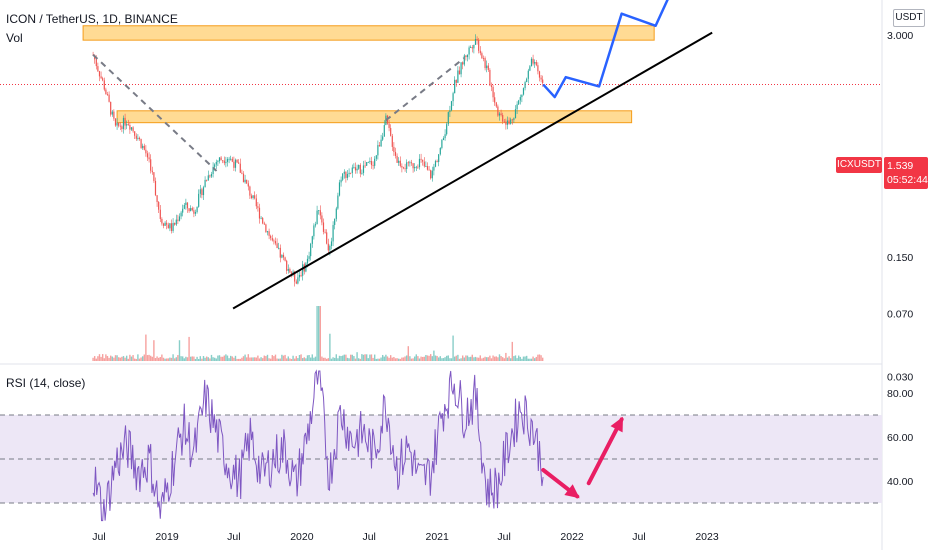  What do you see at coordinates (906, 173) in the screenshot?
I see `last-price-tag: 1.539 05:52:44` at bounding box center [906, 173].